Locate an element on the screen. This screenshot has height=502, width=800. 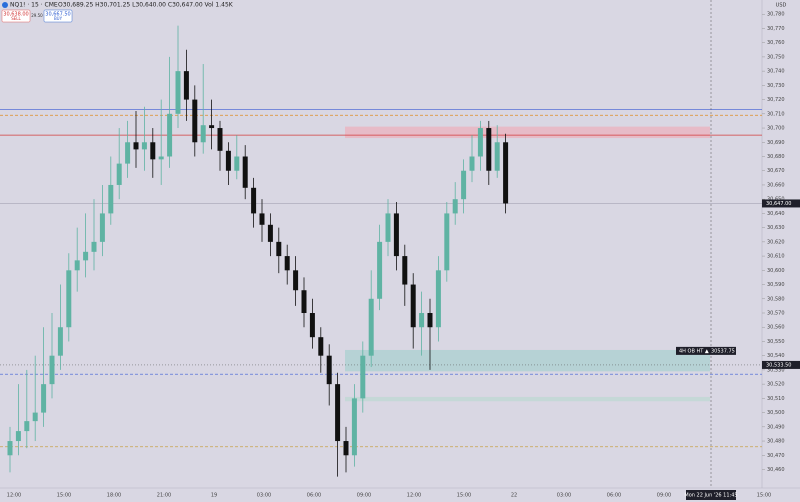
y-tick-label: 30,470 is located at coordinates (776, 456).